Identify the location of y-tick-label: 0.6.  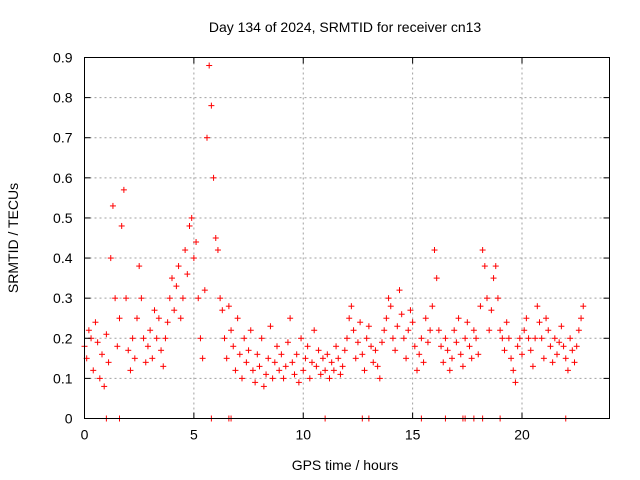
(63, 178).